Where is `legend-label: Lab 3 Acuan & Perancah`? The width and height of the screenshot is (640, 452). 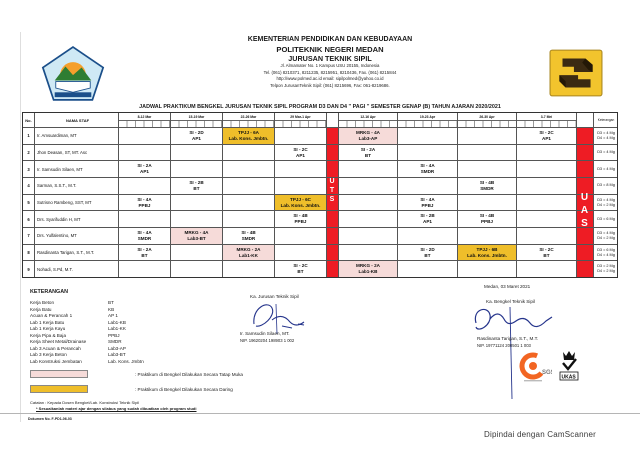 legend-label: Lab 3 Acuan & Perancah is located at coordinates (55, 348).